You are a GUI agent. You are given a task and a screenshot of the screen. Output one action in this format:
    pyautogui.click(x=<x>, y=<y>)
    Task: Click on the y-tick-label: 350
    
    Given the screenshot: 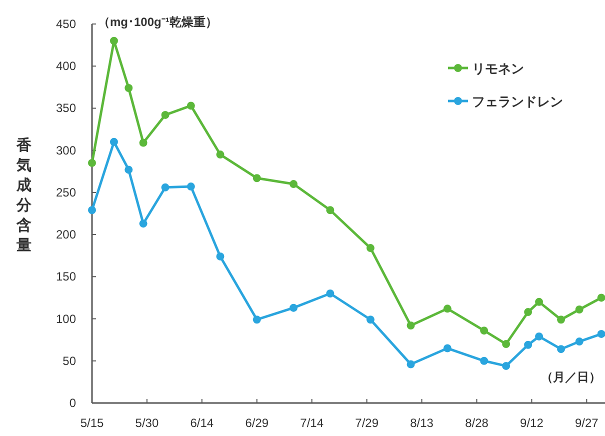 What is the action you would take?
    pyautogui.click(x=66, y=108)
    